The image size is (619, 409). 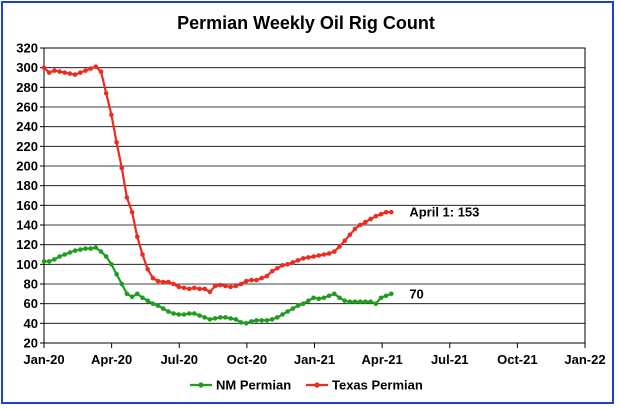 What do you see at coordinates (317, 385) in the screenshot?
I see `texas-permian-legend-marker` at bounding box center [317, 385].